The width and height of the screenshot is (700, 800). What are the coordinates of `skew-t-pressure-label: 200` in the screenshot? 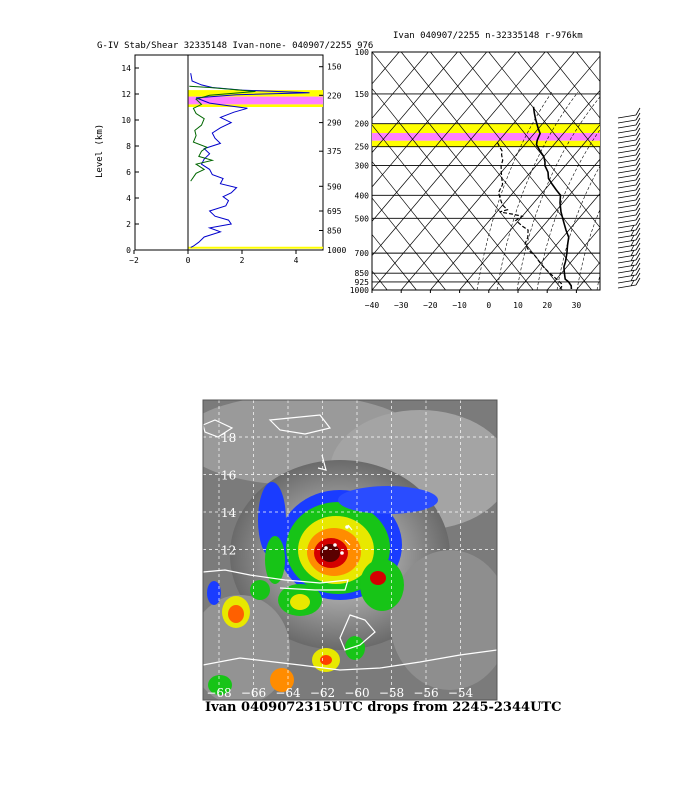 It's located at (362, 124).